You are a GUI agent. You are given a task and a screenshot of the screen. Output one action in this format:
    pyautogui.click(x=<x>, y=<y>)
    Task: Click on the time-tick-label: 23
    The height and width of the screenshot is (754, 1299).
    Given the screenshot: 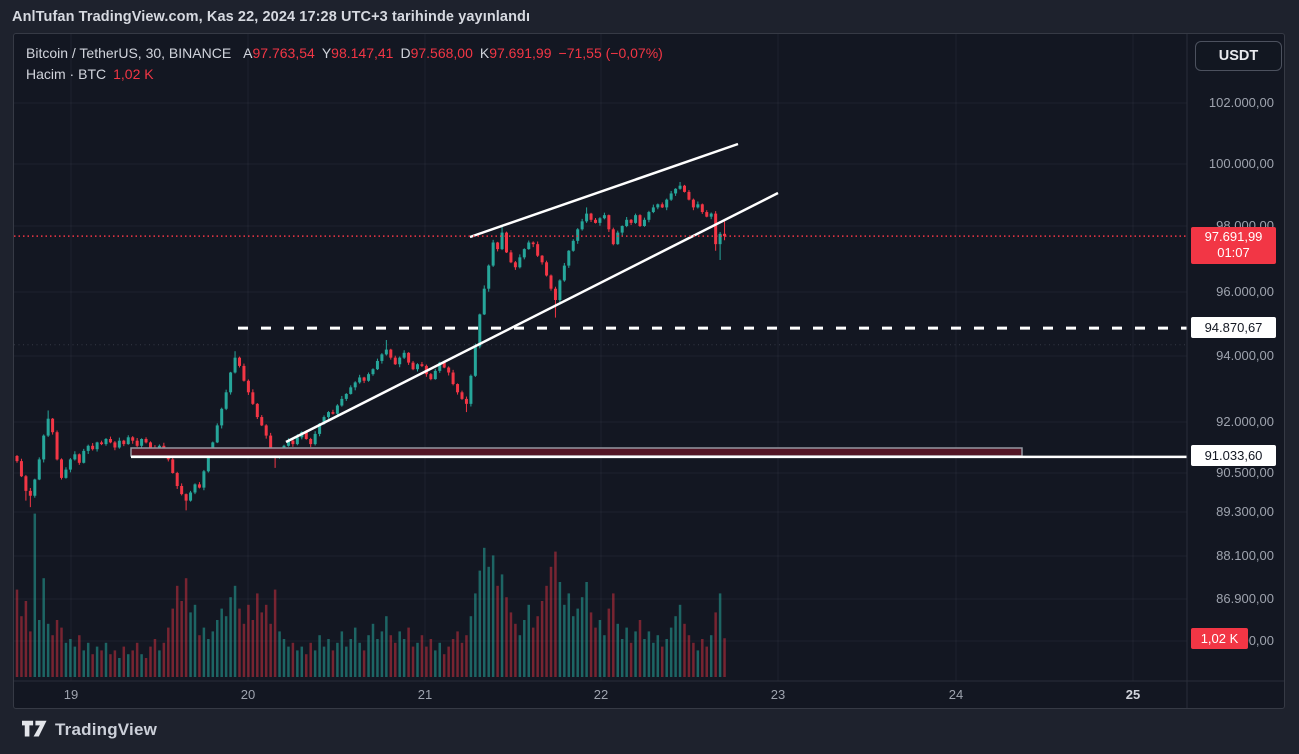 What is the action you would take?
    pyautogui.click(x=778, y=694)
    